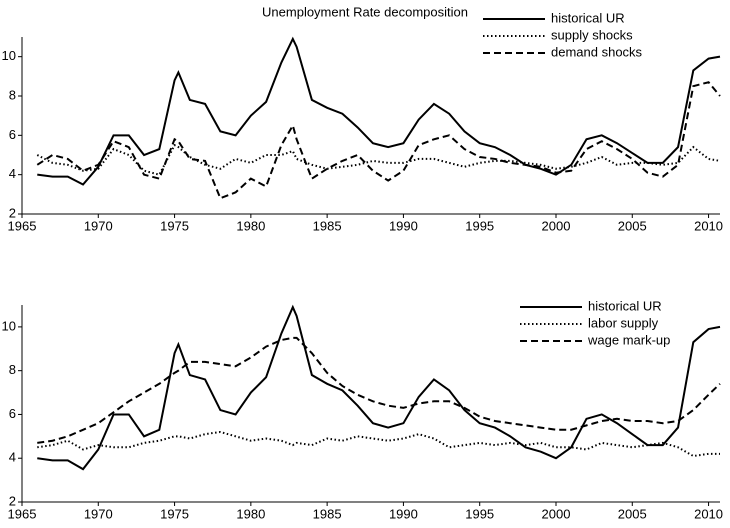  I want to click on legend-label: labor supply, so click(623, 322).